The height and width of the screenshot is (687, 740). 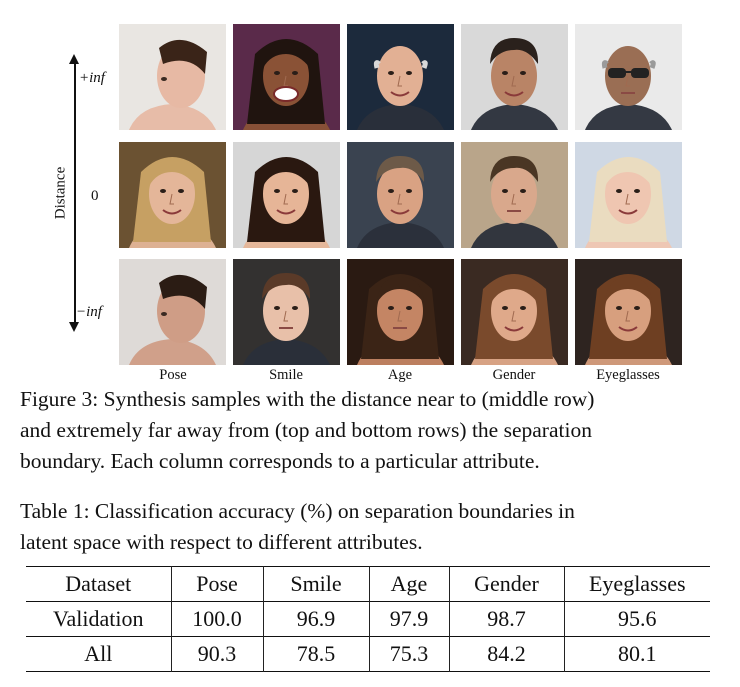 What do you see at coordinates (400, 195) in the screenshot?
I see `face-sample-middle-age` at bounding box center [400, 195].